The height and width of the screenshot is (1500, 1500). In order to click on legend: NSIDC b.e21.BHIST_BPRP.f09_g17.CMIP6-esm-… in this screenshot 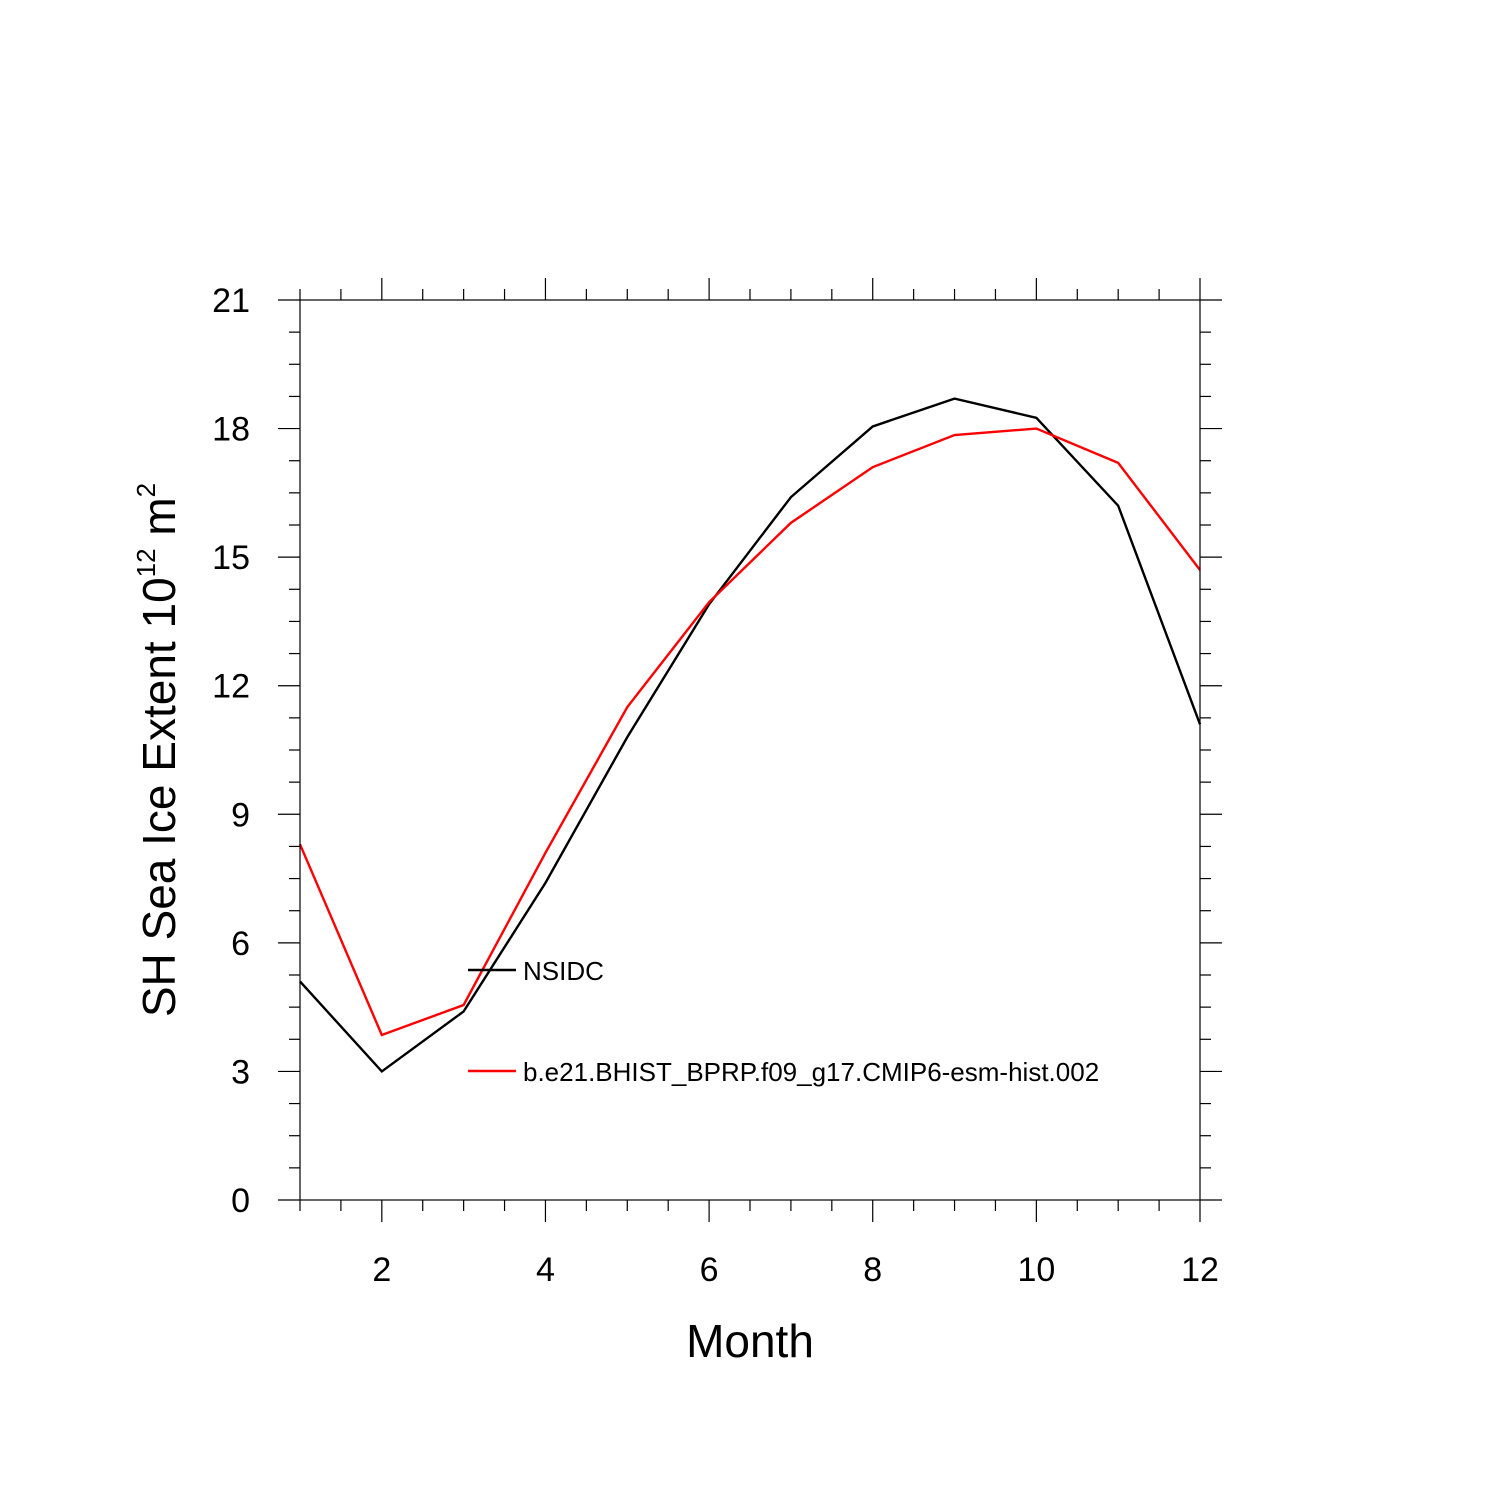, I will do `click(783, 1021)`.